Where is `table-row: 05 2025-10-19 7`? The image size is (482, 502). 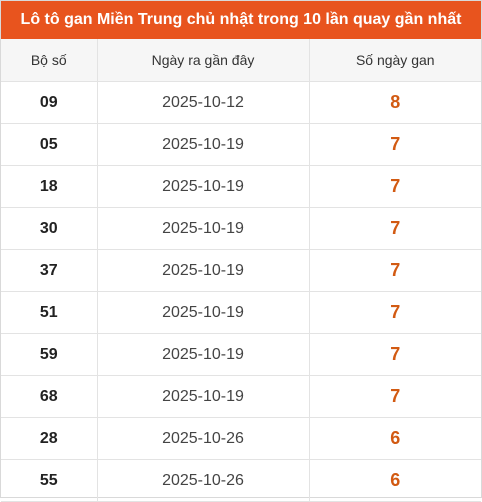 table-row: 05 2025-10-19 7 is located at coordinates (241, 144).